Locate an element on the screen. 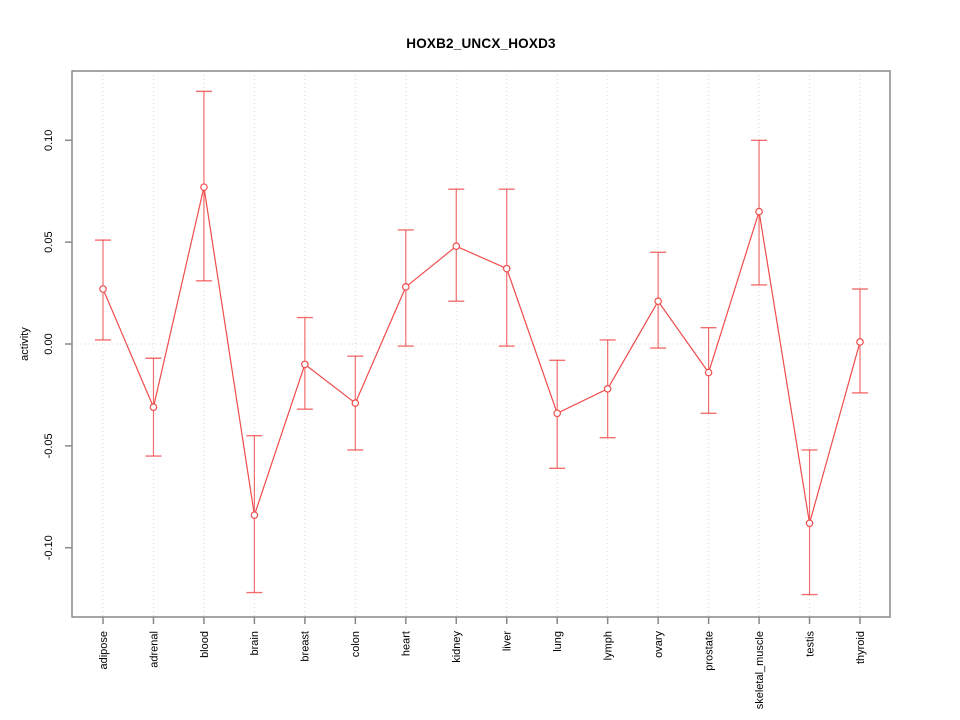 The height and width of the screenshot is (720, 960). x-tick-label: ovary is located at coordinates (659, 644).